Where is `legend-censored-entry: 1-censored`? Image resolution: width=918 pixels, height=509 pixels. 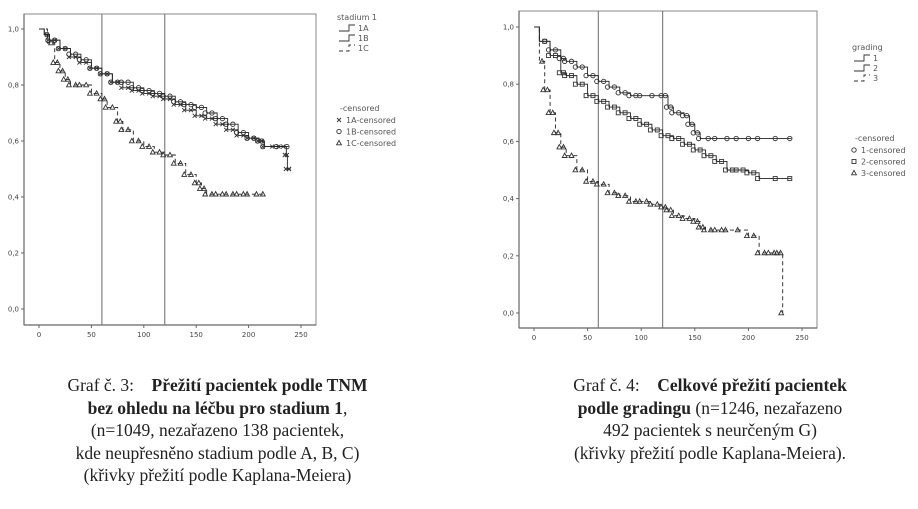 legend-censored-entry: 1-censored is located at coordinates (883, 150).